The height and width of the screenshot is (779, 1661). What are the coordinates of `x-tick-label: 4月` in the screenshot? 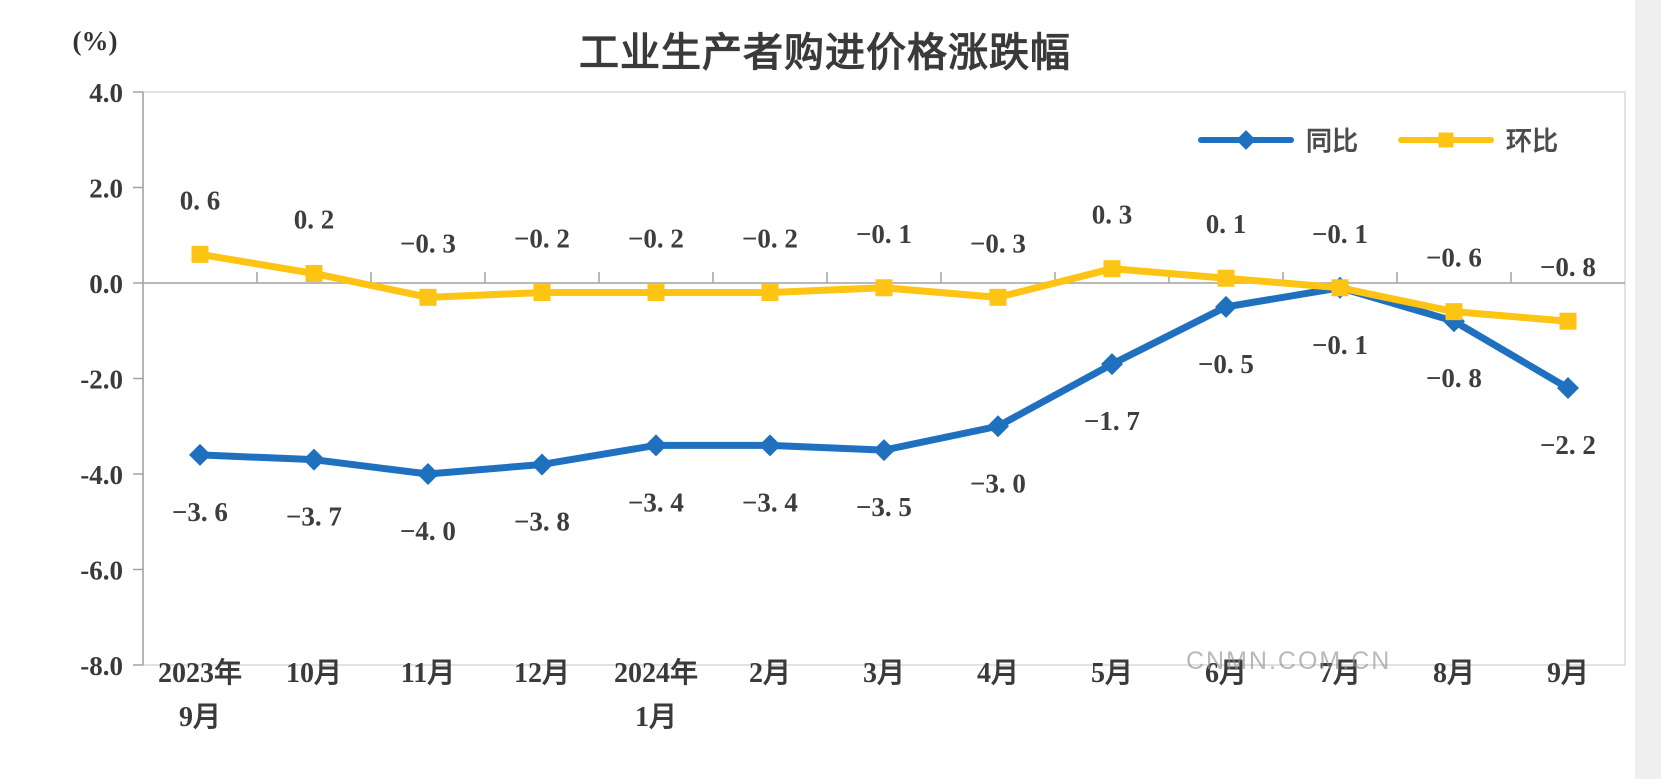 It's located at (998, 673).